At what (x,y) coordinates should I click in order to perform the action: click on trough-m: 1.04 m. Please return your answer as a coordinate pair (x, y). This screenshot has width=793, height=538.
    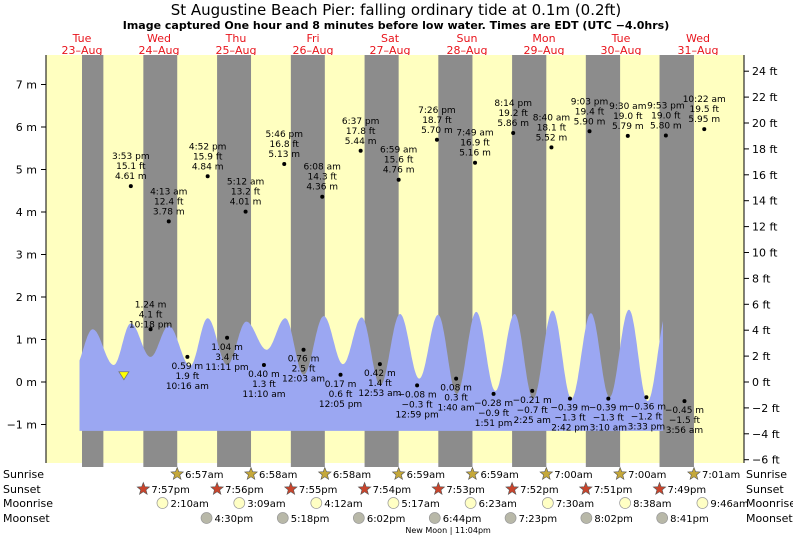
    Looking at the image, I should click on (227, 348).